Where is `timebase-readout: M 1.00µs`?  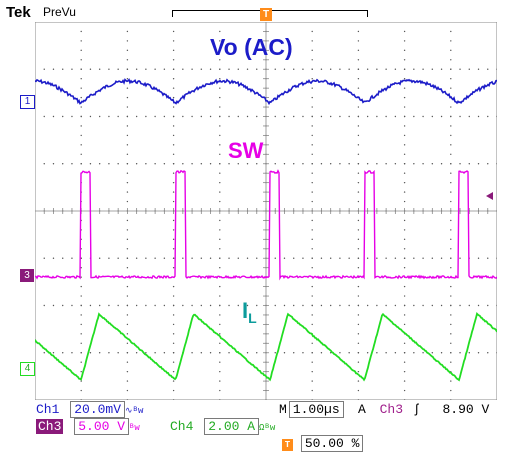
timebase-readout: M 1.00µs is located at coordinates (311, 409).